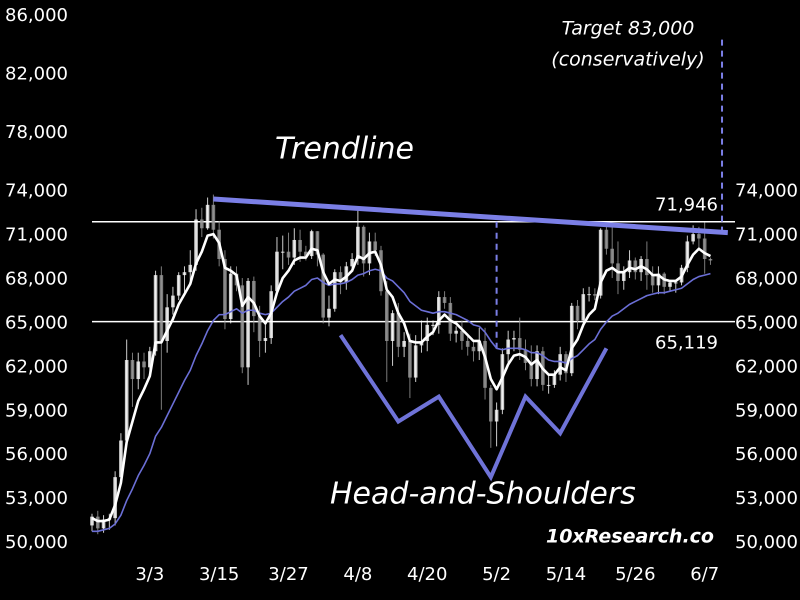 The width and height of the screenshot is (800, 600). What do you see at coordinates (483, 494) in the screenshot?
I see `pattern-label: Head-and-Shoulders` at bounding box center [483, 494].